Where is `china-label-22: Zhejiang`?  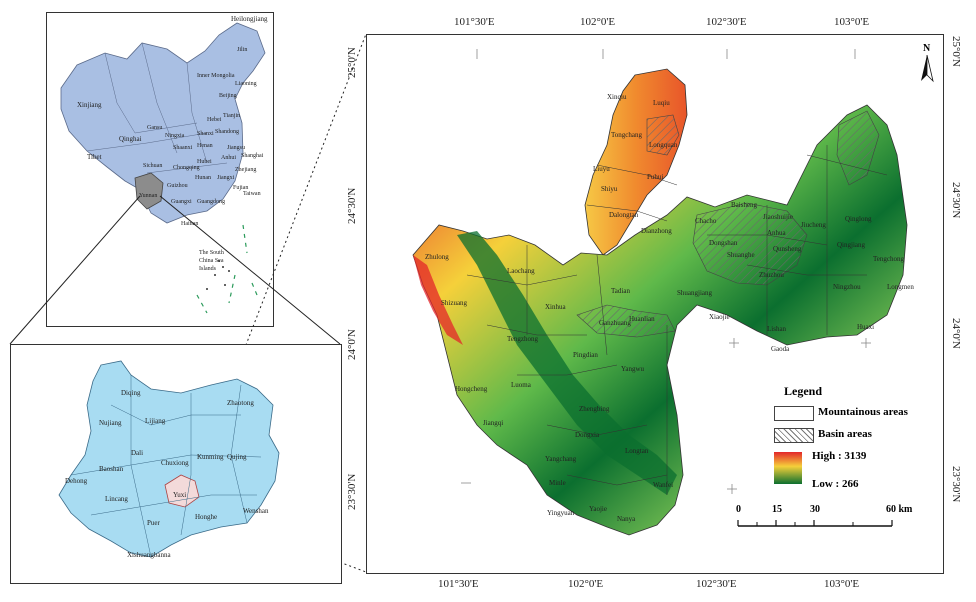 china-label-22: Zhejiang is located at coordinates (246, 170).